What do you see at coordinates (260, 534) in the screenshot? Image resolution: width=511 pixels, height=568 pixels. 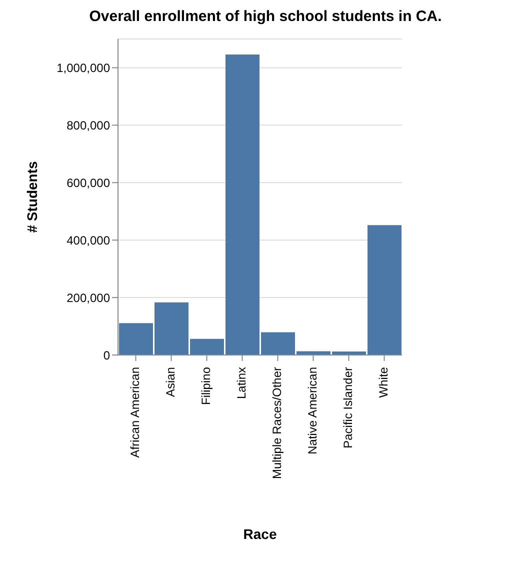 I see `x-axis-title: Race` at bounding box center [260, 534].